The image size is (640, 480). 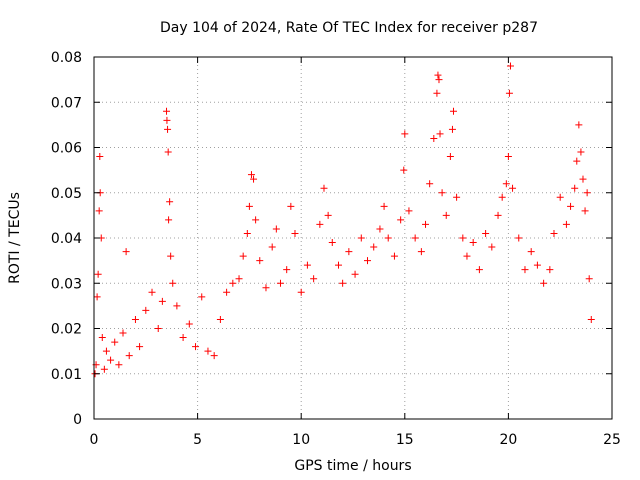 I want to click on x-axis-label: GPS time / hours, so click(x=352, y=466).